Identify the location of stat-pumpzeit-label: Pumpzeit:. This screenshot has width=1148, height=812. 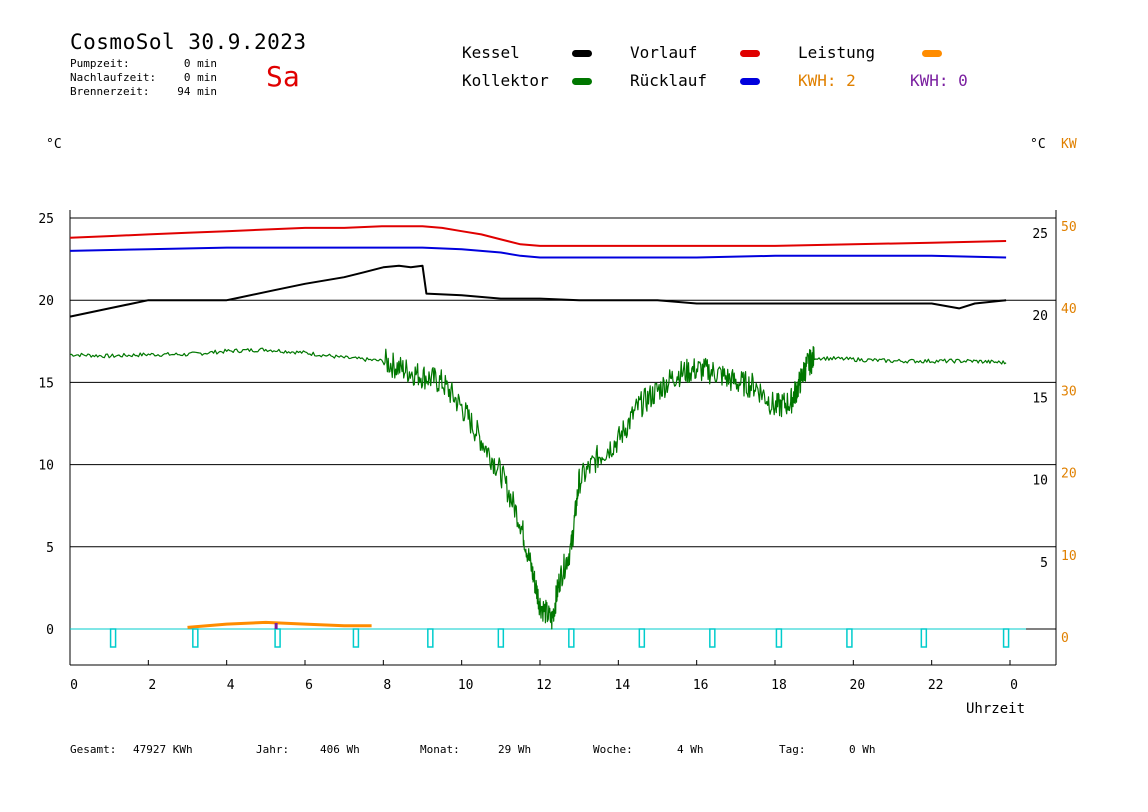
(100, 63).